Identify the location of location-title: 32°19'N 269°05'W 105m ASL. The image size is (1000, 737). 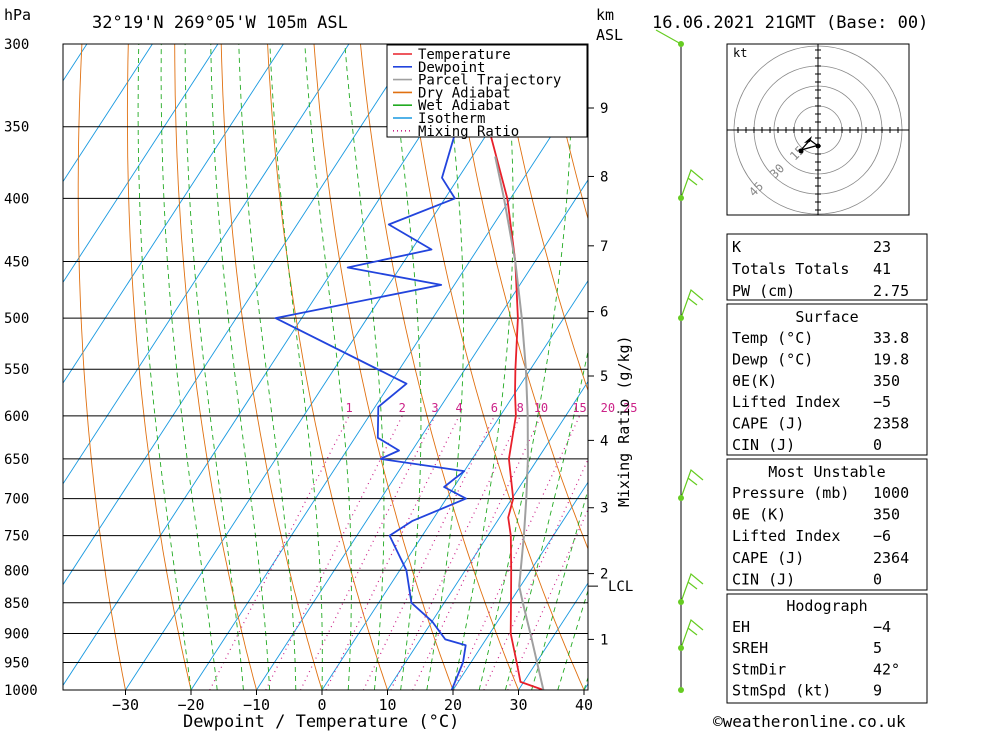
(220, 23).